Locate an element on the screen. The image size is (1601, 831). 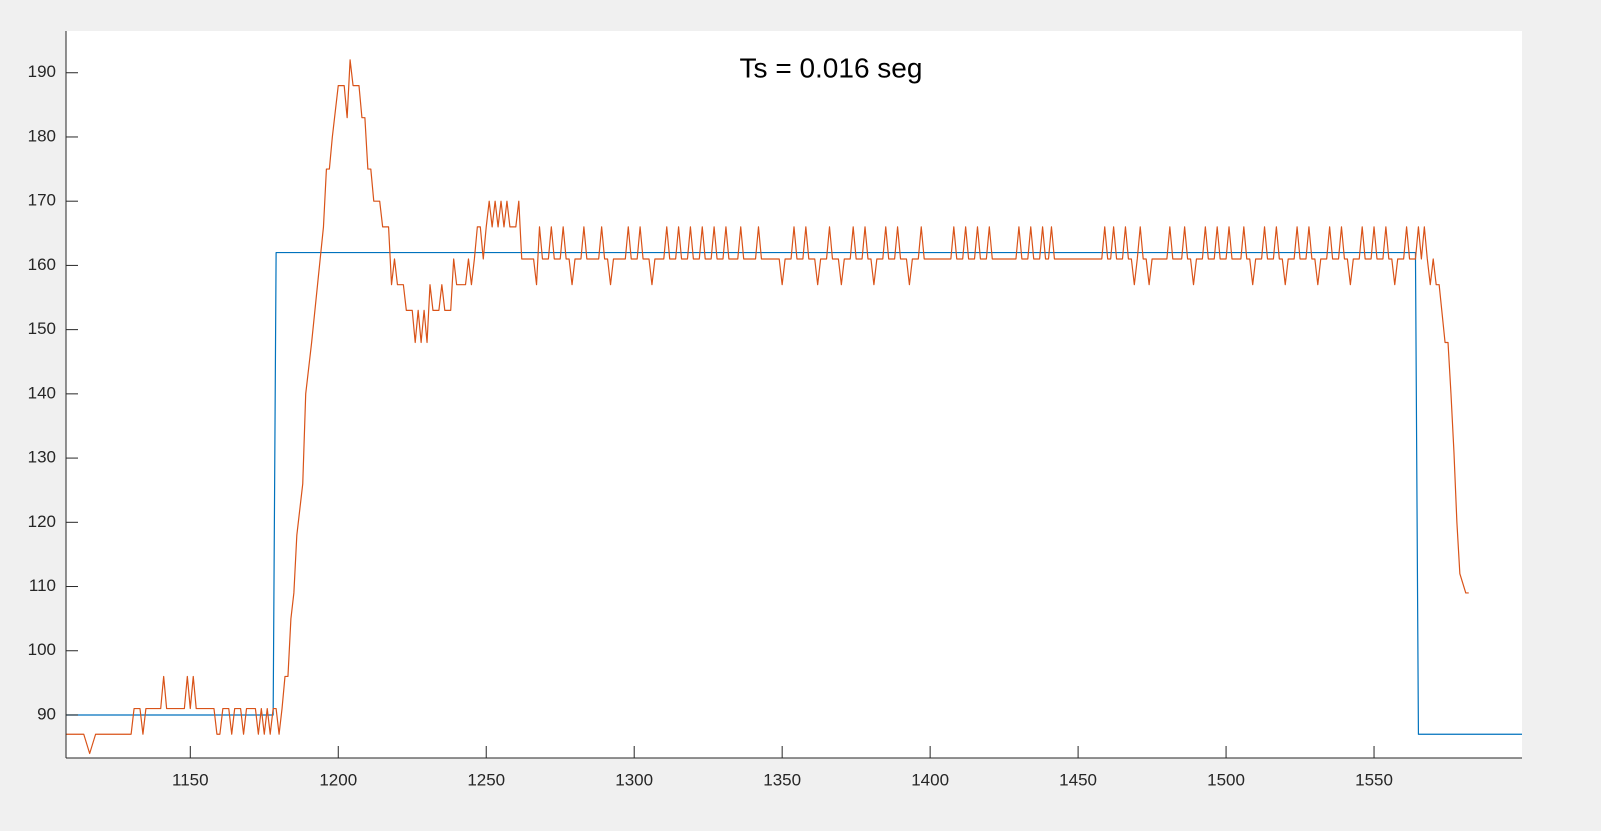
x-tick-label: 1300 is located at coordinates (634, 779).